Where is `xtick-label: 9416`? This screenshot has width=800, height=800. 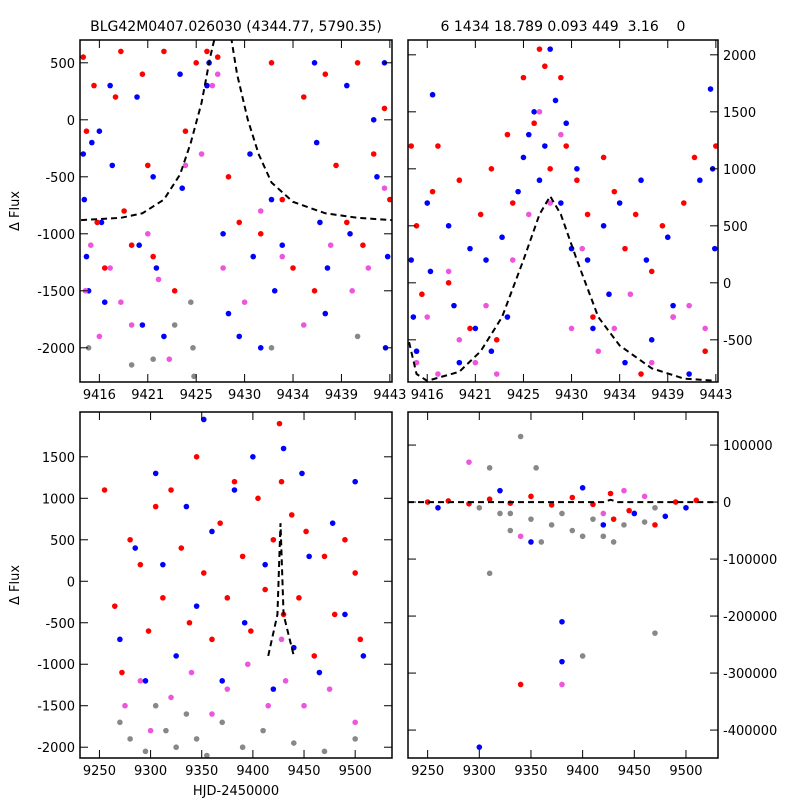 xtick-label: 9416 is located at coordinates (427, 395).